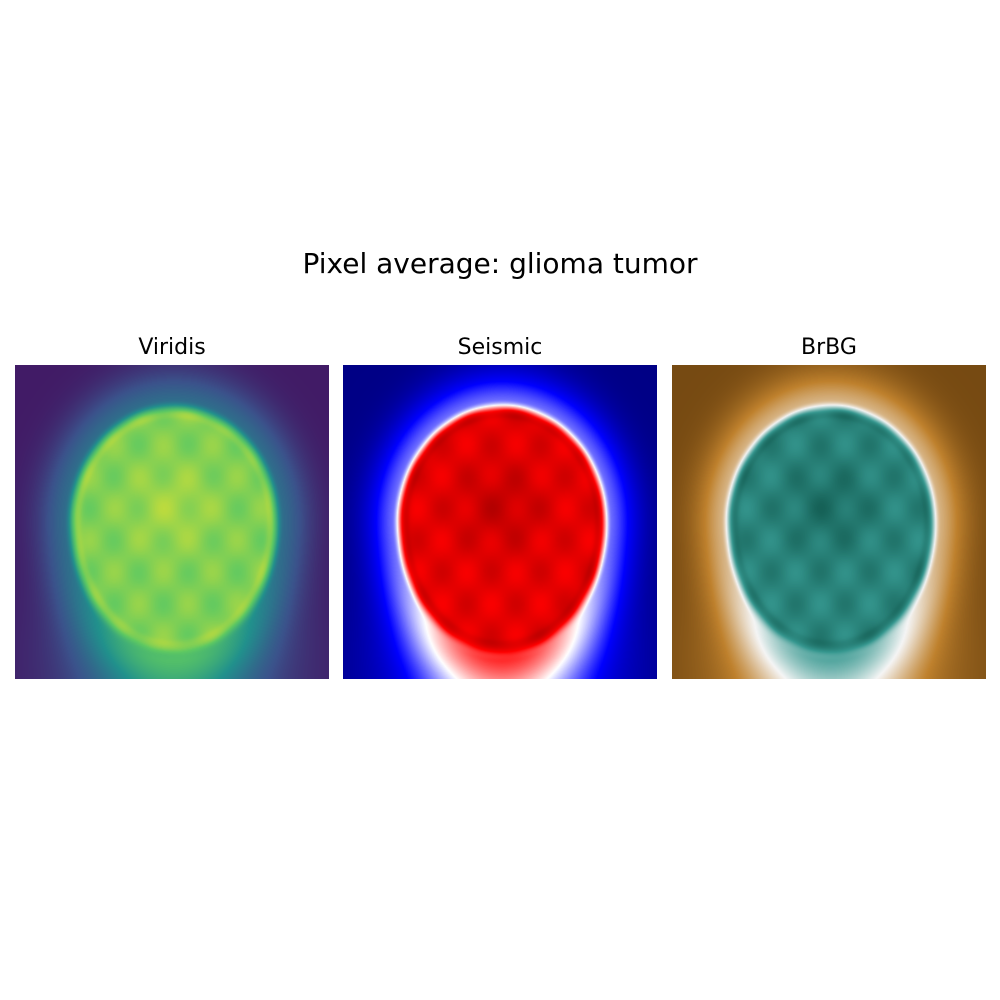  What do you see at coordinates (172, 347) in the screenshot?
I see `panel-title-viridis: Viridis` at bounding box center [172, 347].